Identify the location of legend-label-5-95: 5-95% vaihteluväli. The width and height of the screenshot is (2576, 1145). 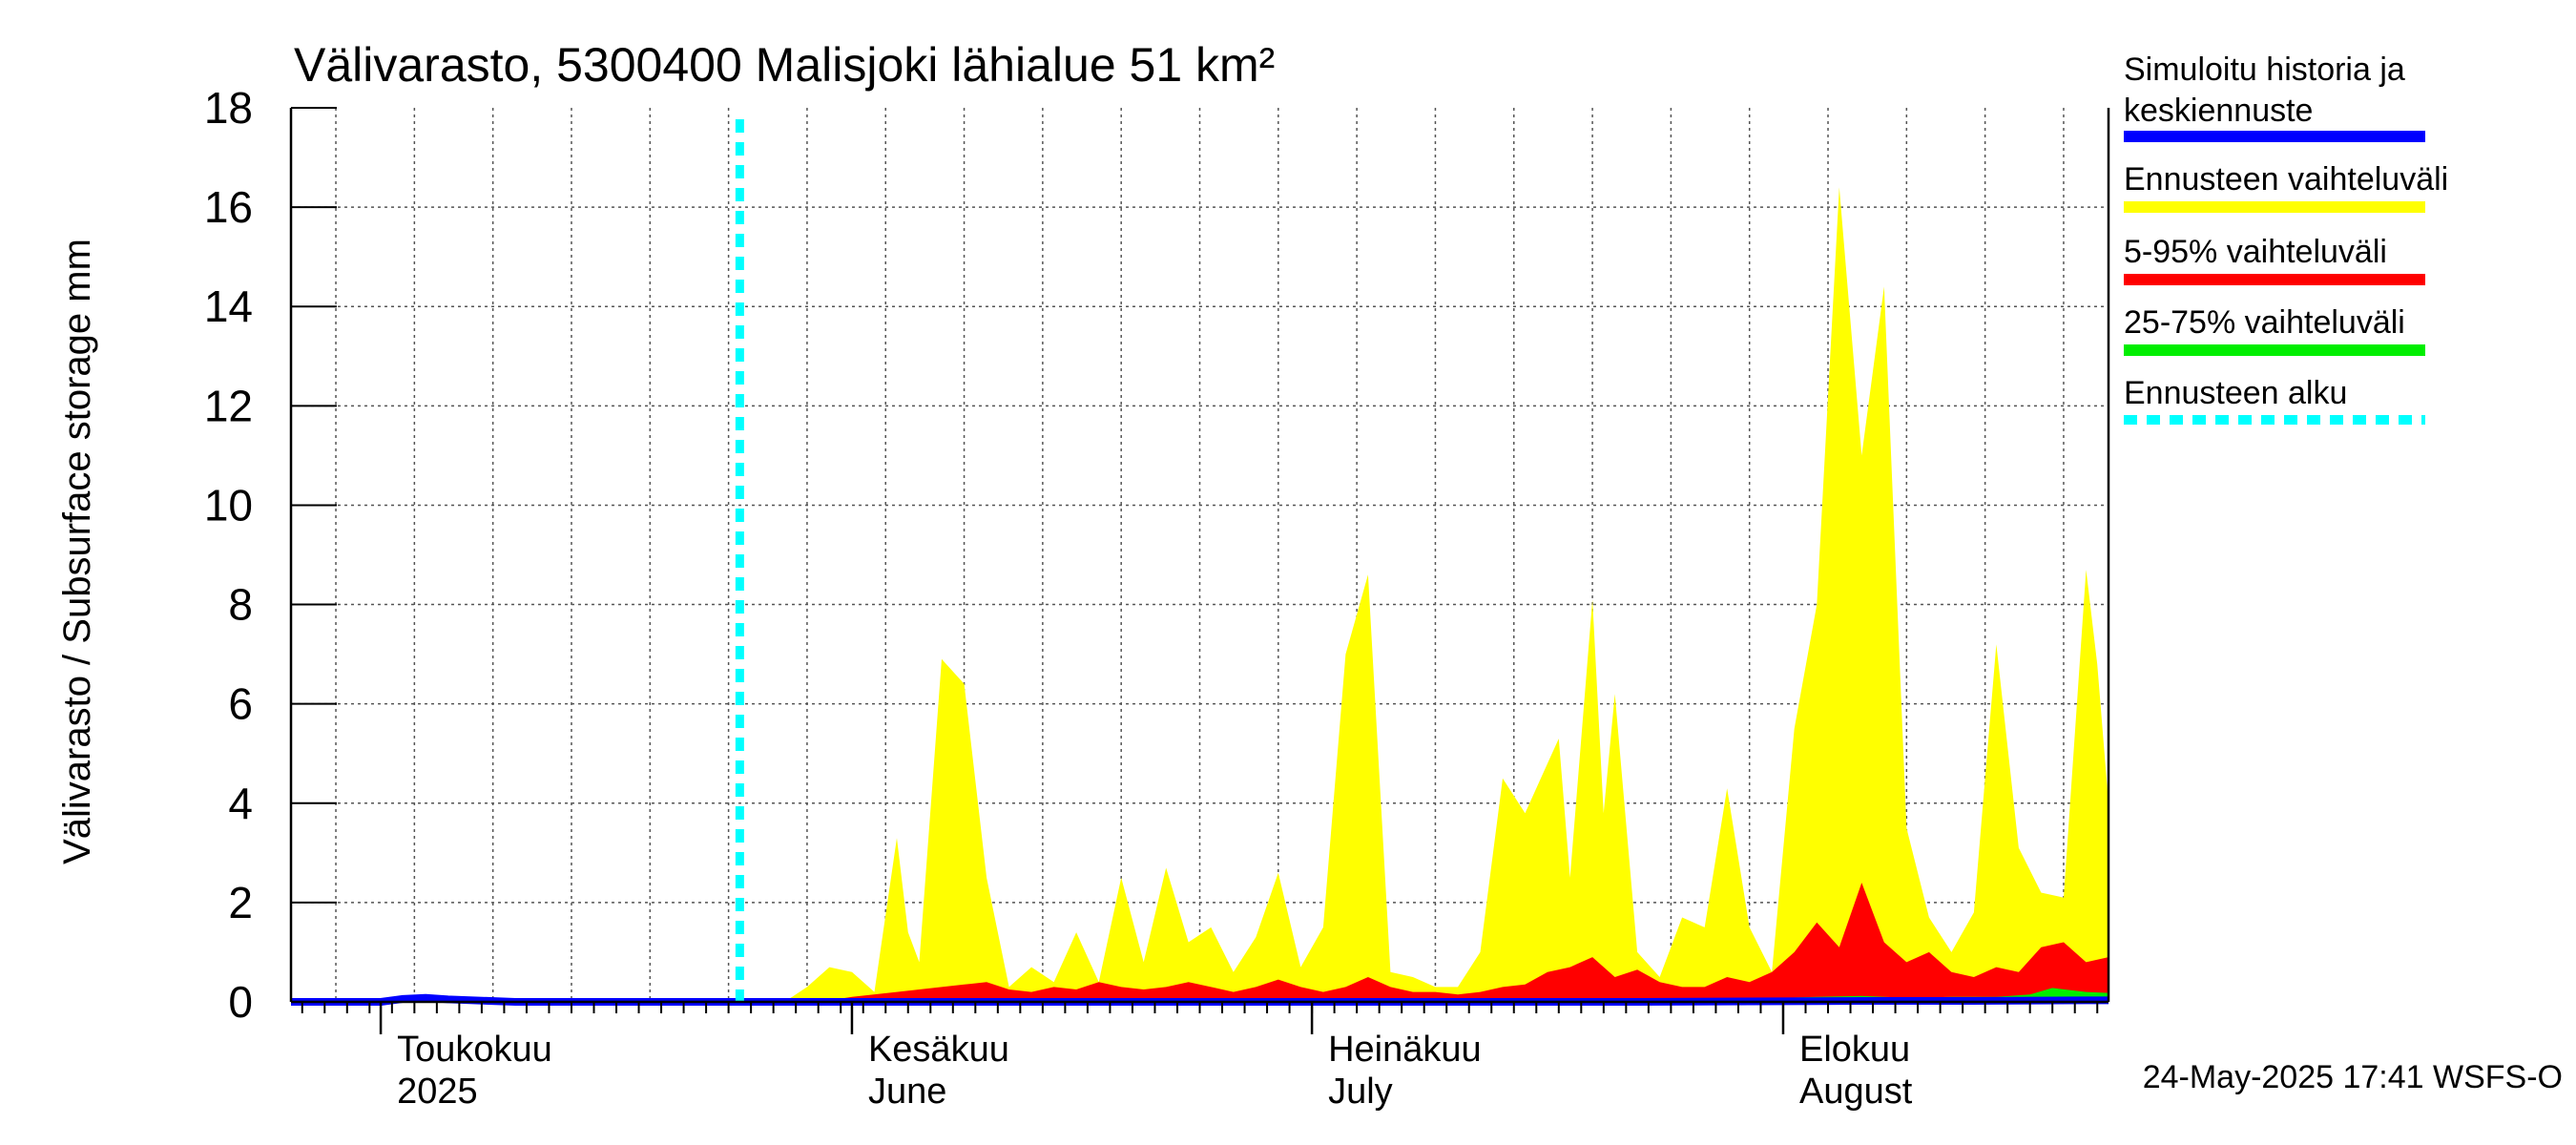
(2255, 252).